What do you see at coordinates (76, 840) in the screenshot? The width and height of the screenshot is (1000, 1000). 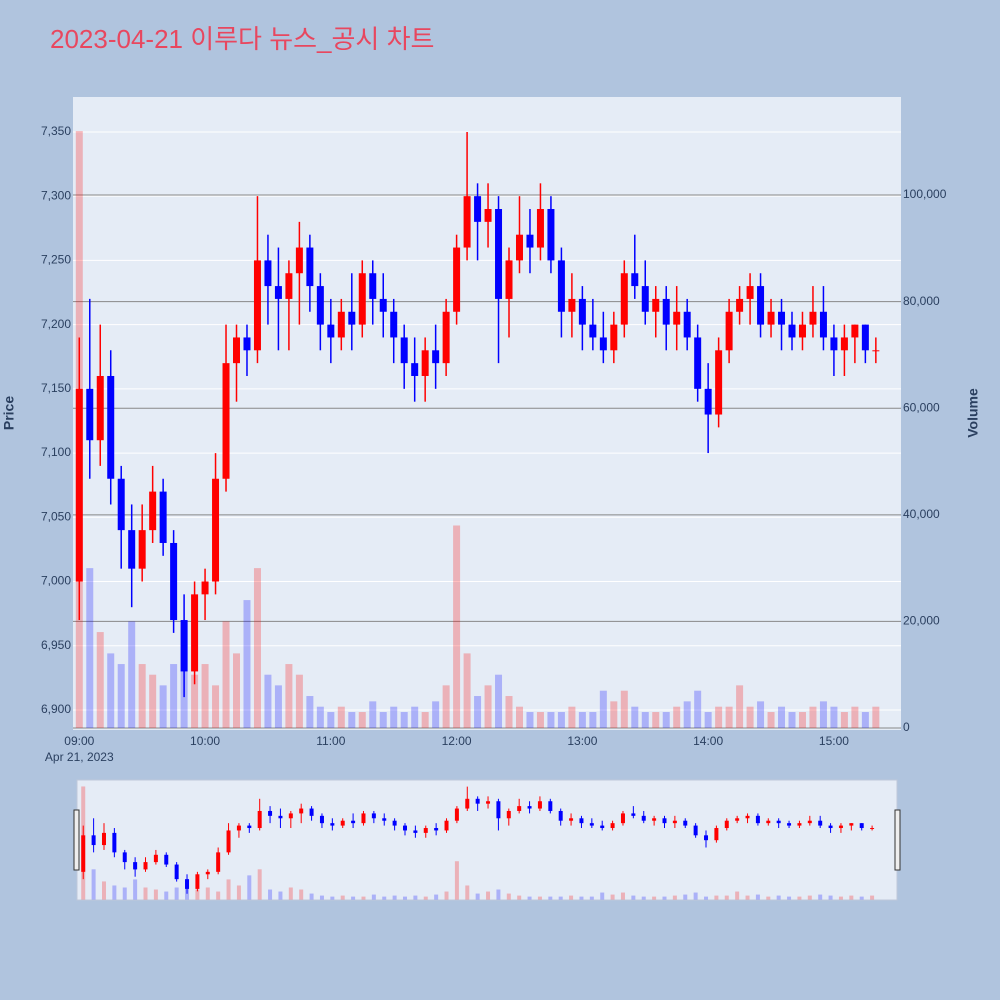 I see `range-handle-left` at bounding box center [76, 840].